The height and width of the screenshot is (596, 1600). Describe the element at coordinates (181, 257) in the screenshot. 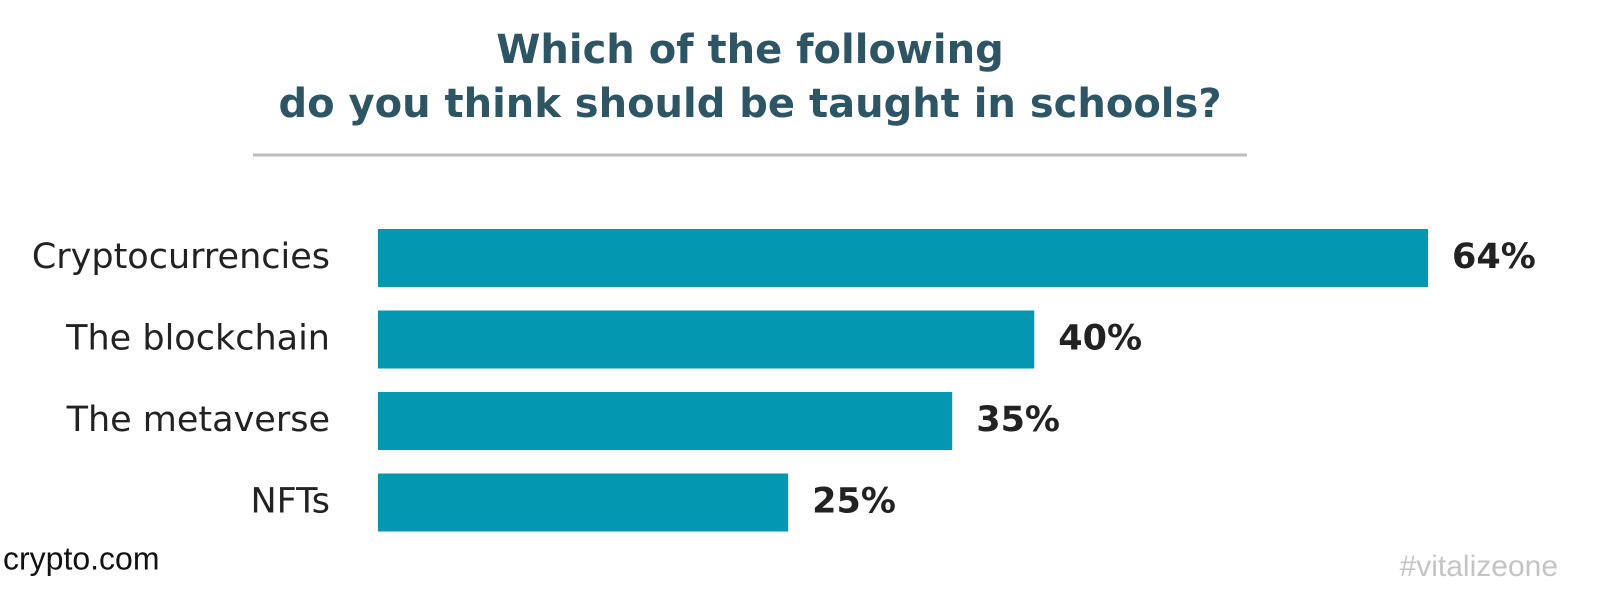

I see `category-label: Cryptocurrencies` at that location.